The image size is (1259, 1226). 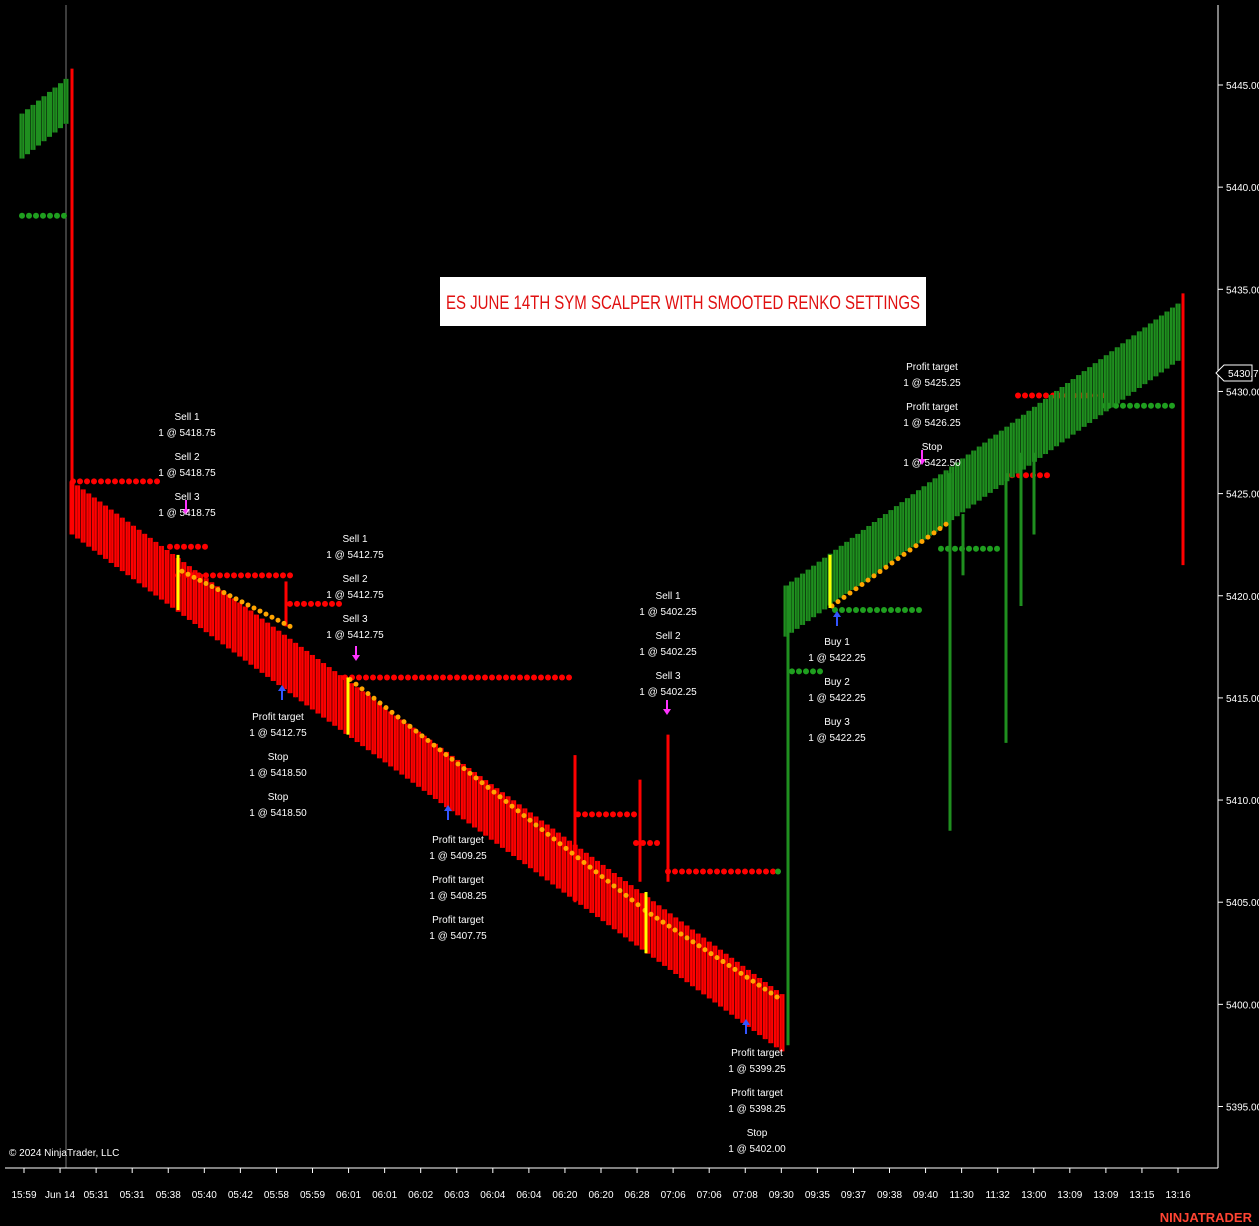 What do you see at coordinates (420, 1195) in the screenshot?
I see `x-tick-label: 06:02` at bounding box center [420, 1195].